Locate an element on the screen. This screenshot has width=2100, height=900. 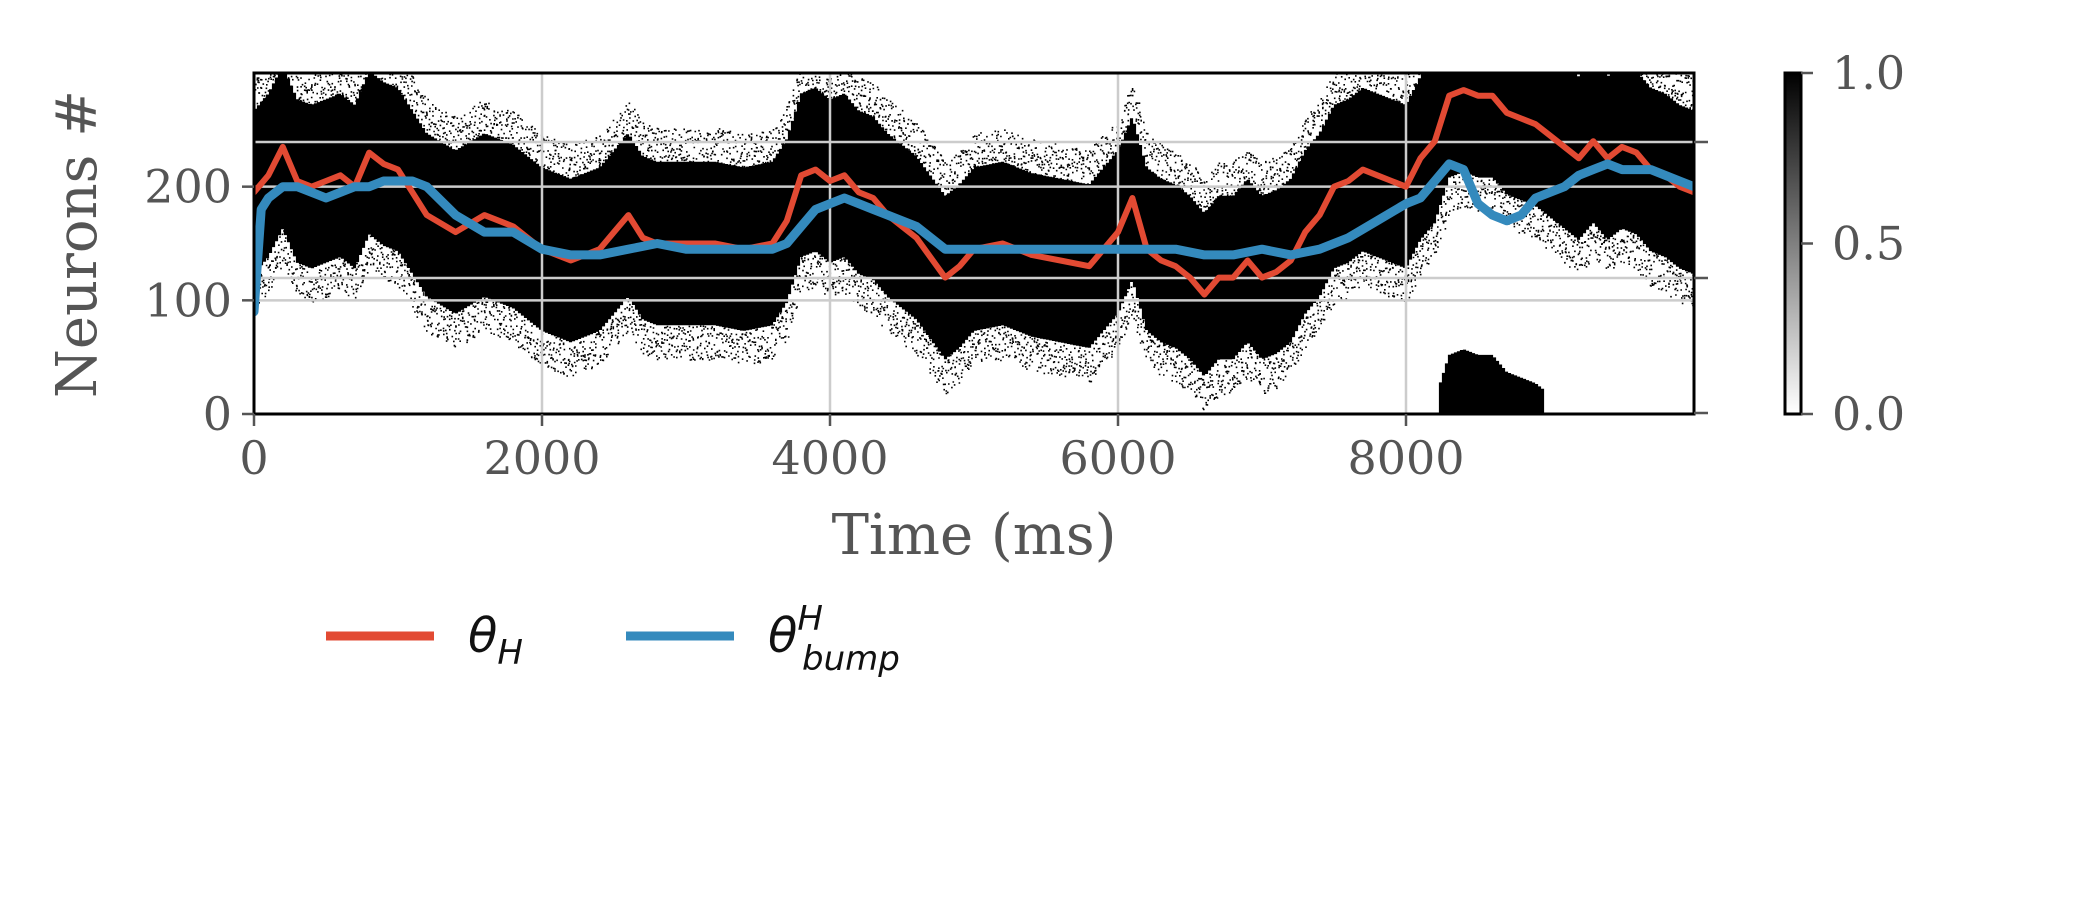
y-axis: 0 100 200 is located at coordinates (199, 300).